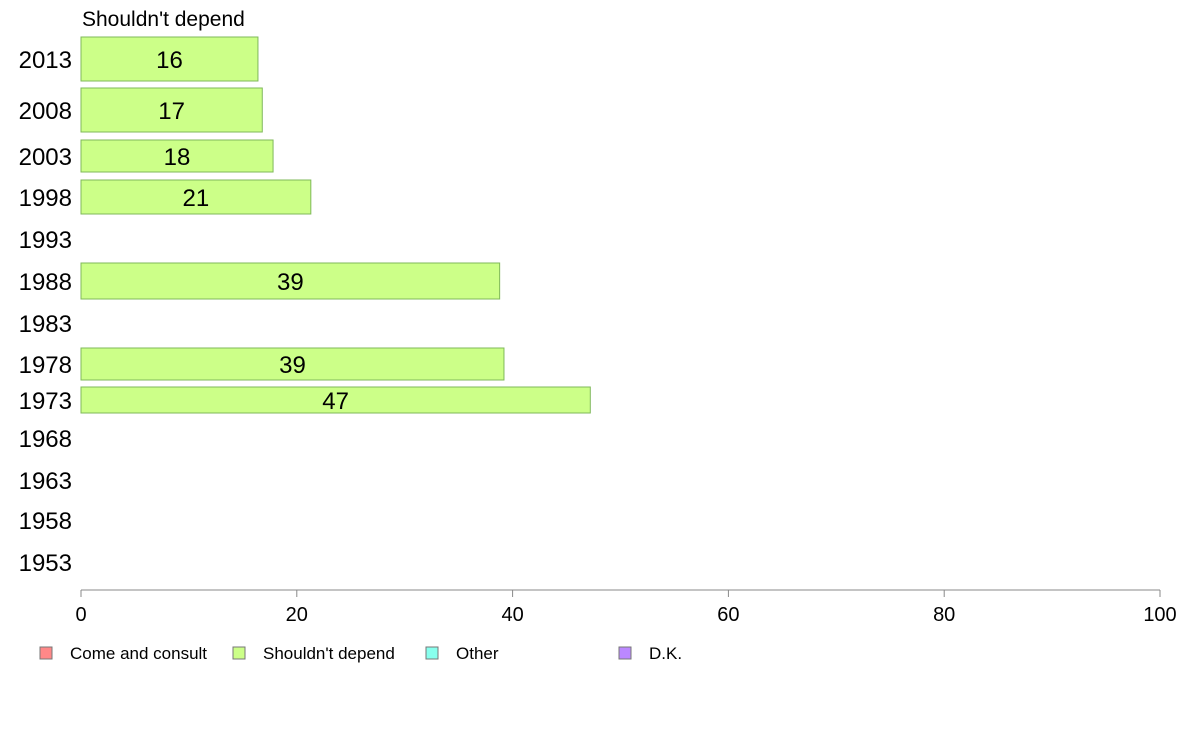 This screenshot has width=1188, height=736. I want to click on value-labels: 16 17 18 21 39 39 47, so click(252, 231).